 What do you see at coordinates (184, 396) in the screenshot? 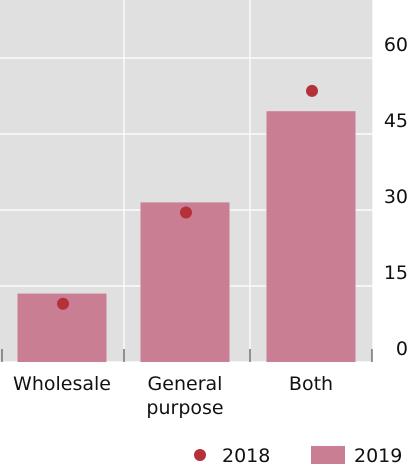
I see `category-label: General purpose` at bounding box center [184, 396].